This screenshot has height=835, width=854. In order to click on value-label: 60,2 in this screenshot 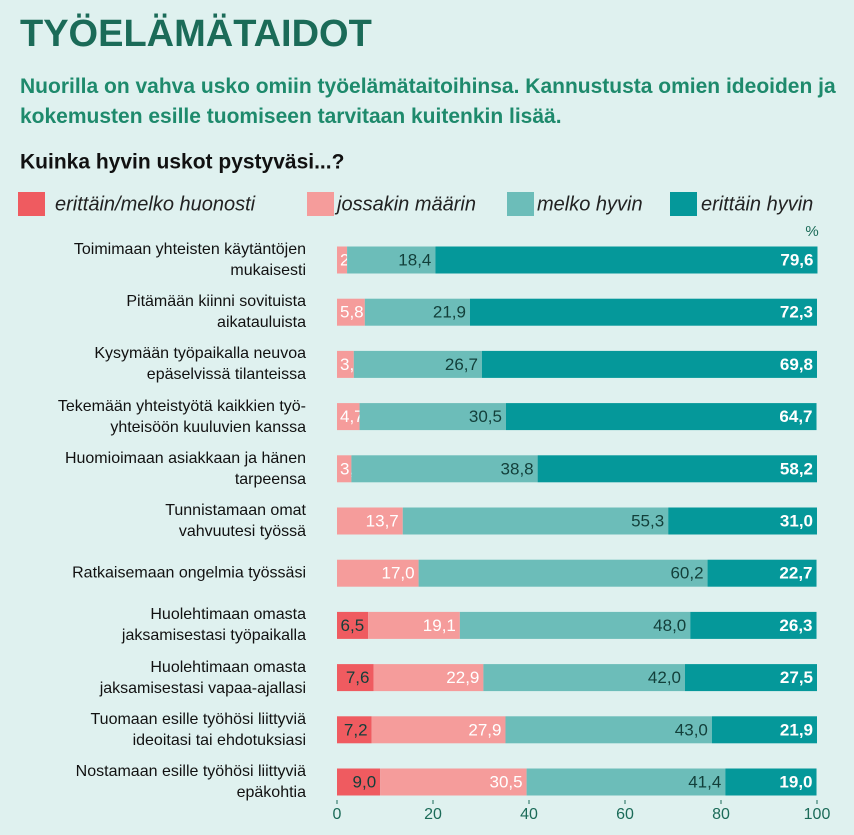, I will do `click(686, 573)`.